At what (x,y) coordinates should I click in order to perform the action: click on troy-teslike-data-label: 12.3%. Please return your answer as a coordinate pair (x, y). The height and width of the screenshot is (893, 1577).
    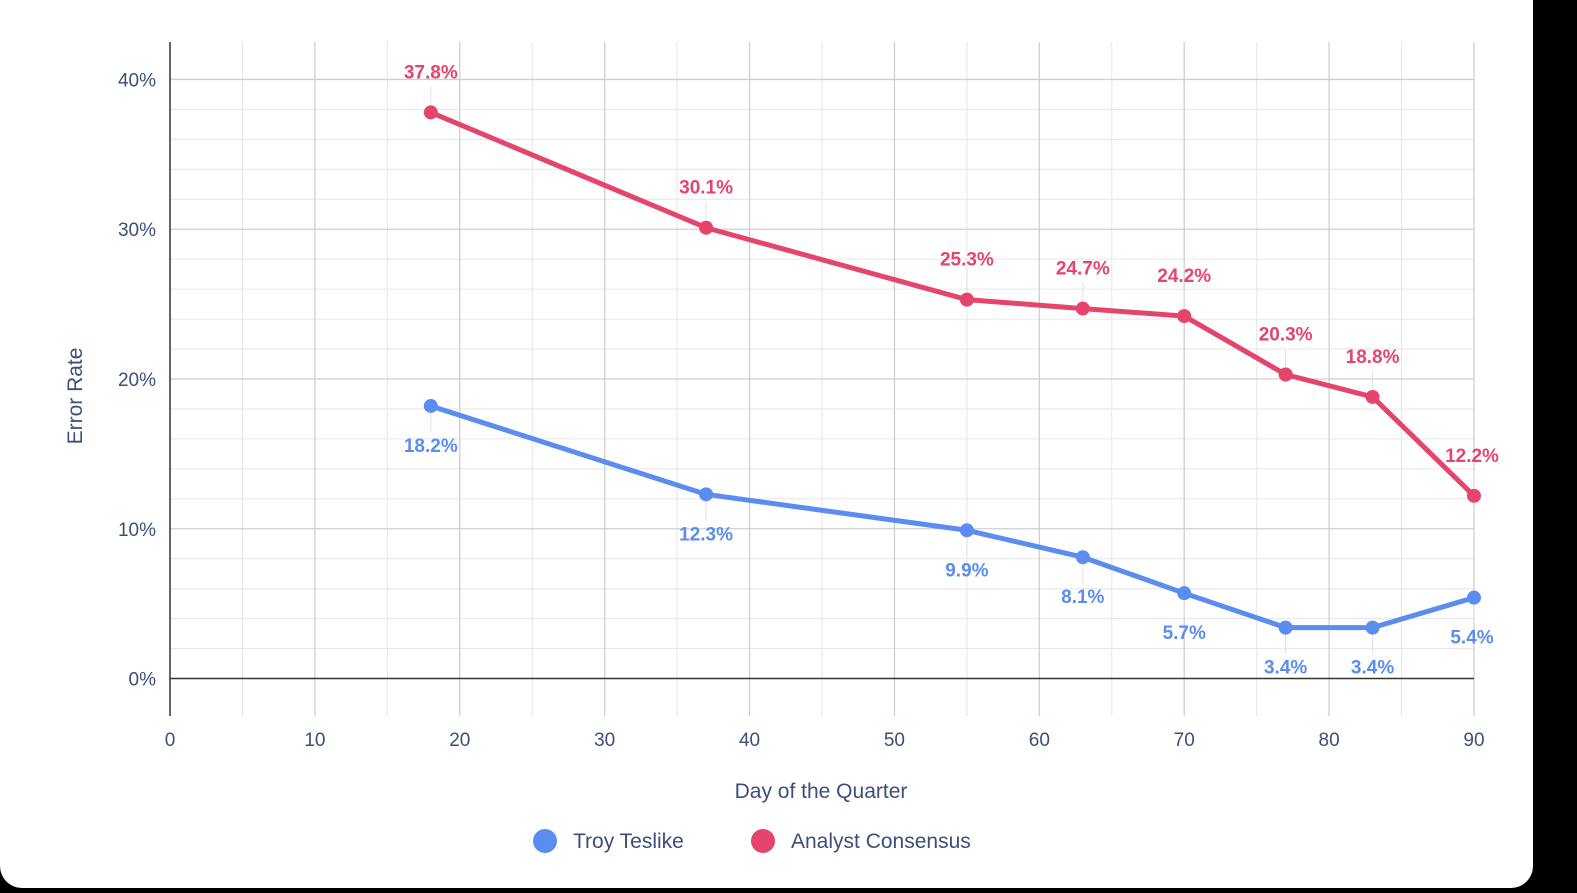
    Looking at the image, I should click on (706, 534).